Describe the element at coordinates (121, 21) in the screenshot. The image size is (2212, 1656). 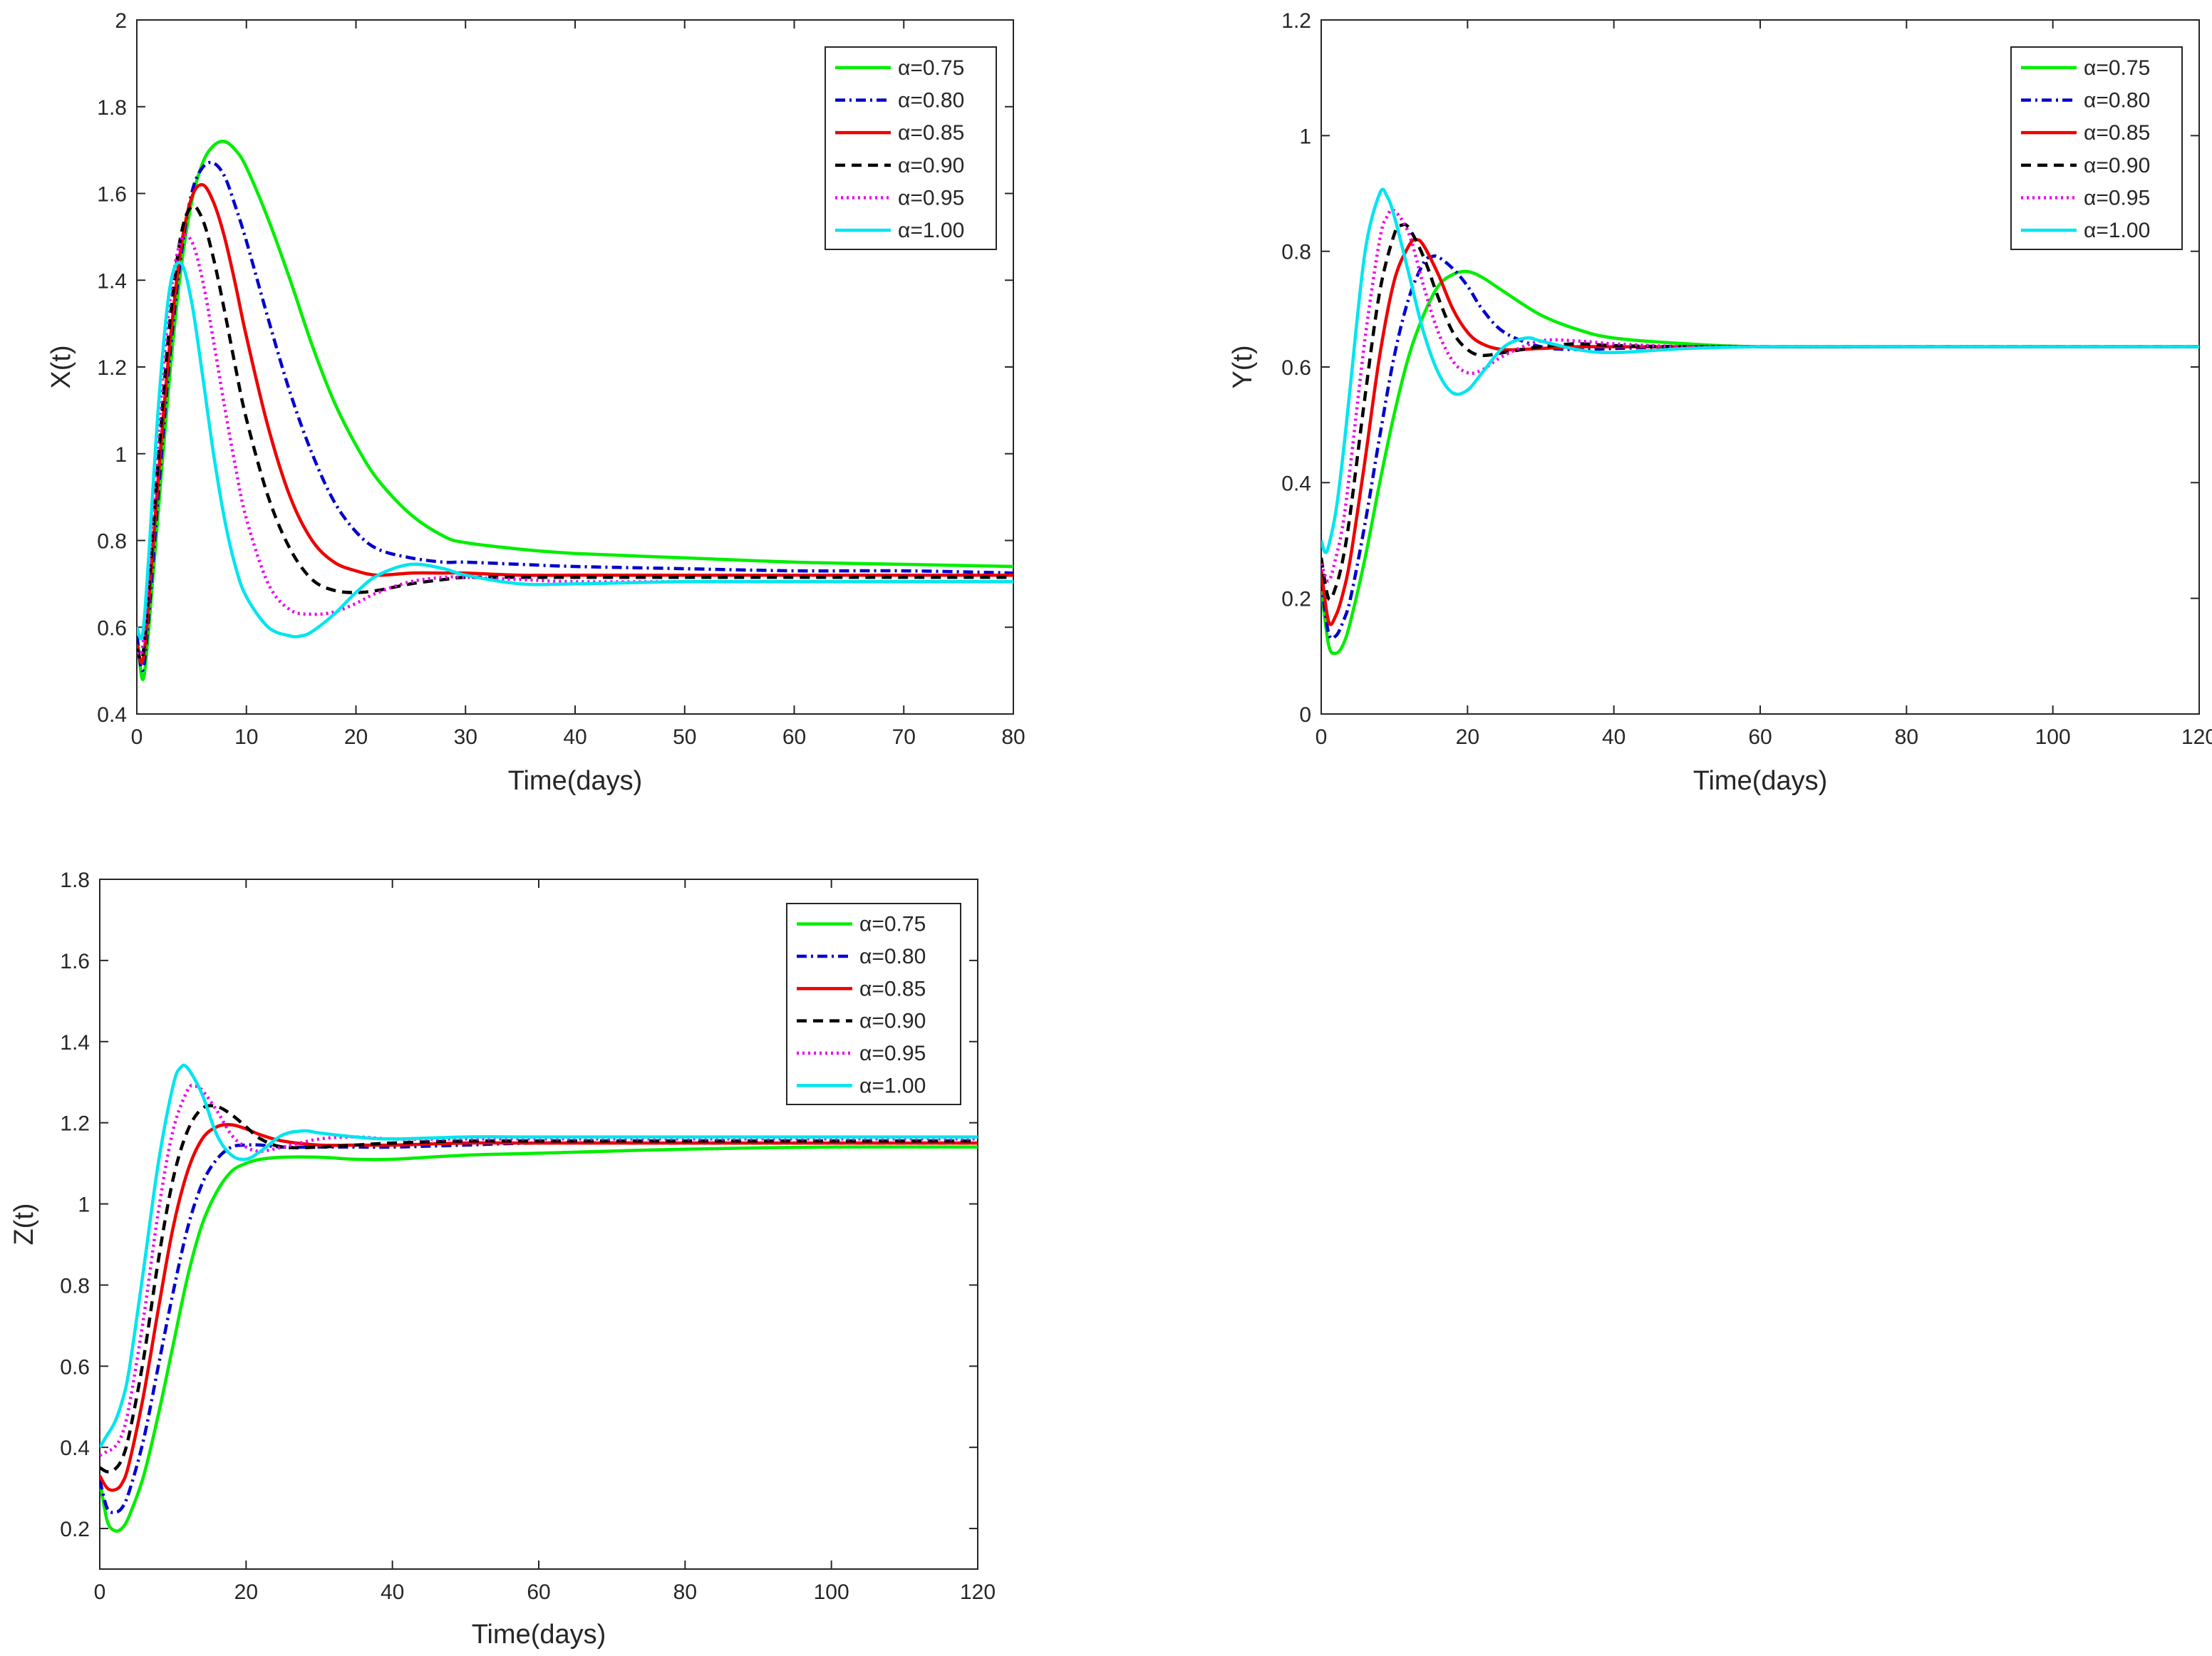
I see `y-tick-label: 2` at that location.